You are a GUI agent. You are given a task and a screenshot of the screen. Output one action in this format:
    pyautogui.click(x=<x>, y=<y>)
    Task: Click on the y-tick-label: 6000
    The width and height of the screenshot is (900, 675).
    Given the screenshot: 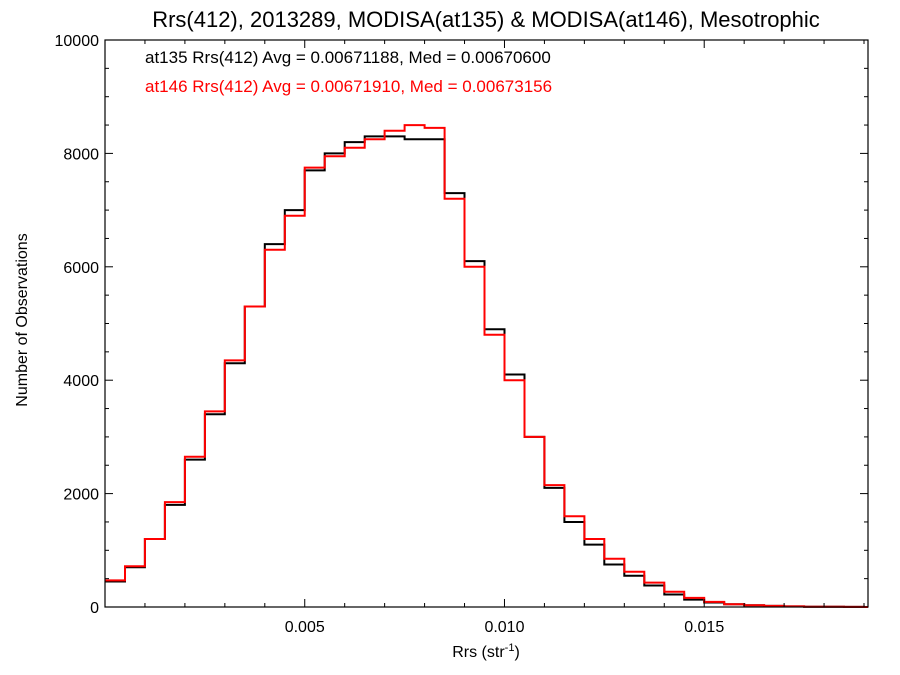 What is the action you would take?
    pyautogui.click(x=81, y=268)
    